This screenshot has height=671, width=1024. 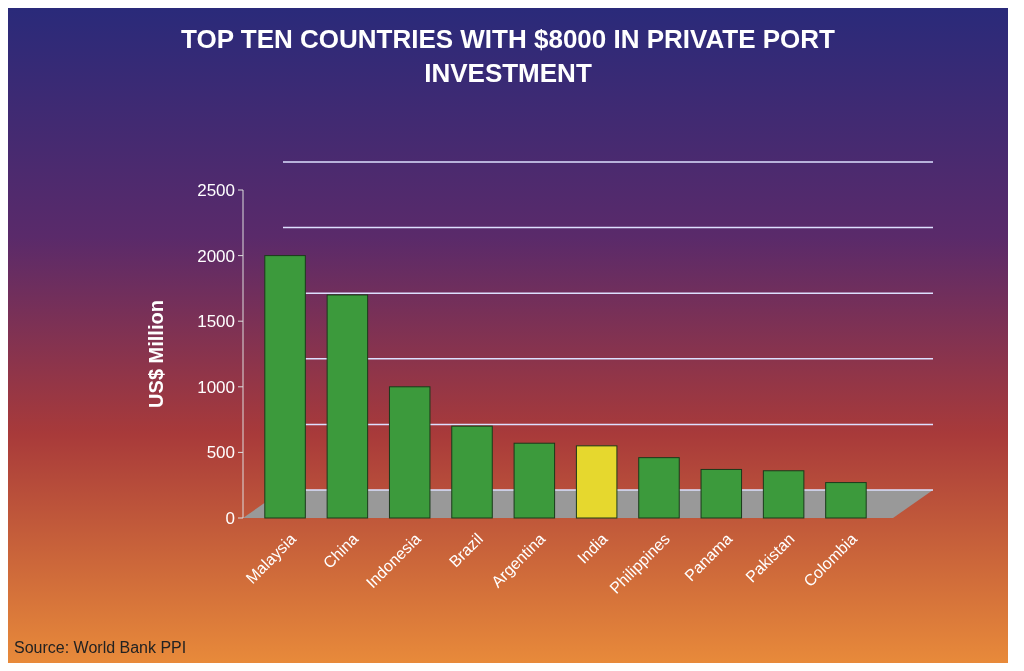 I want to click on y-tick-label: 2500, so click(x=216, y=190).